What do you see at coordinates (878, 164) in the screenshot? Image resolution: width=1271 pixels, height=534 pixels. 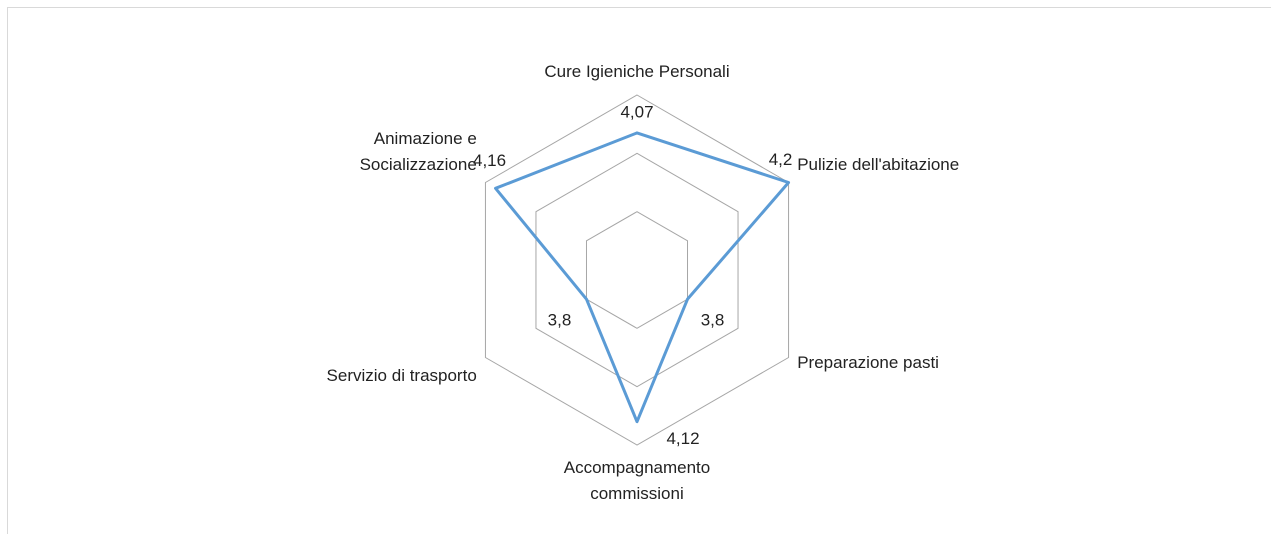 I see `category-label: Pulizie dell'abitazione` at bounding box center [878, 164].